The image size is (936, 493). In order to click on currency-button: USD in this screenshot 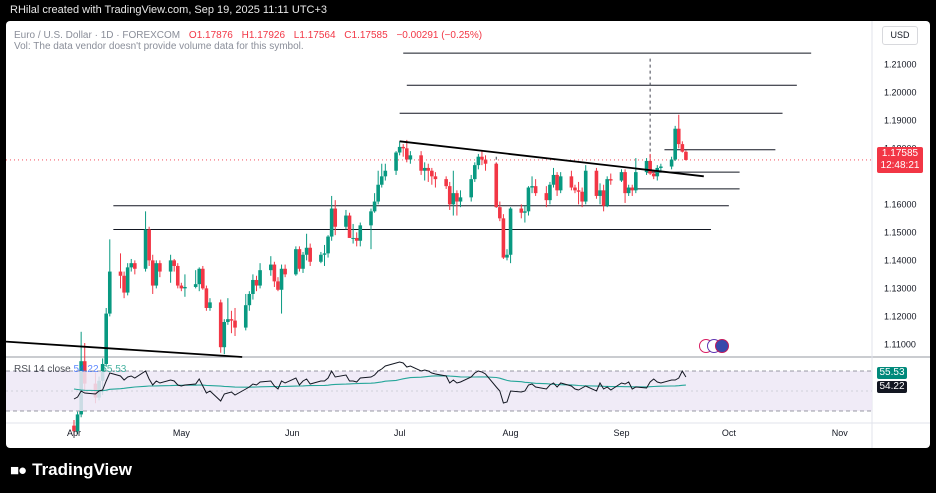, I will do `click(900, 35)`.